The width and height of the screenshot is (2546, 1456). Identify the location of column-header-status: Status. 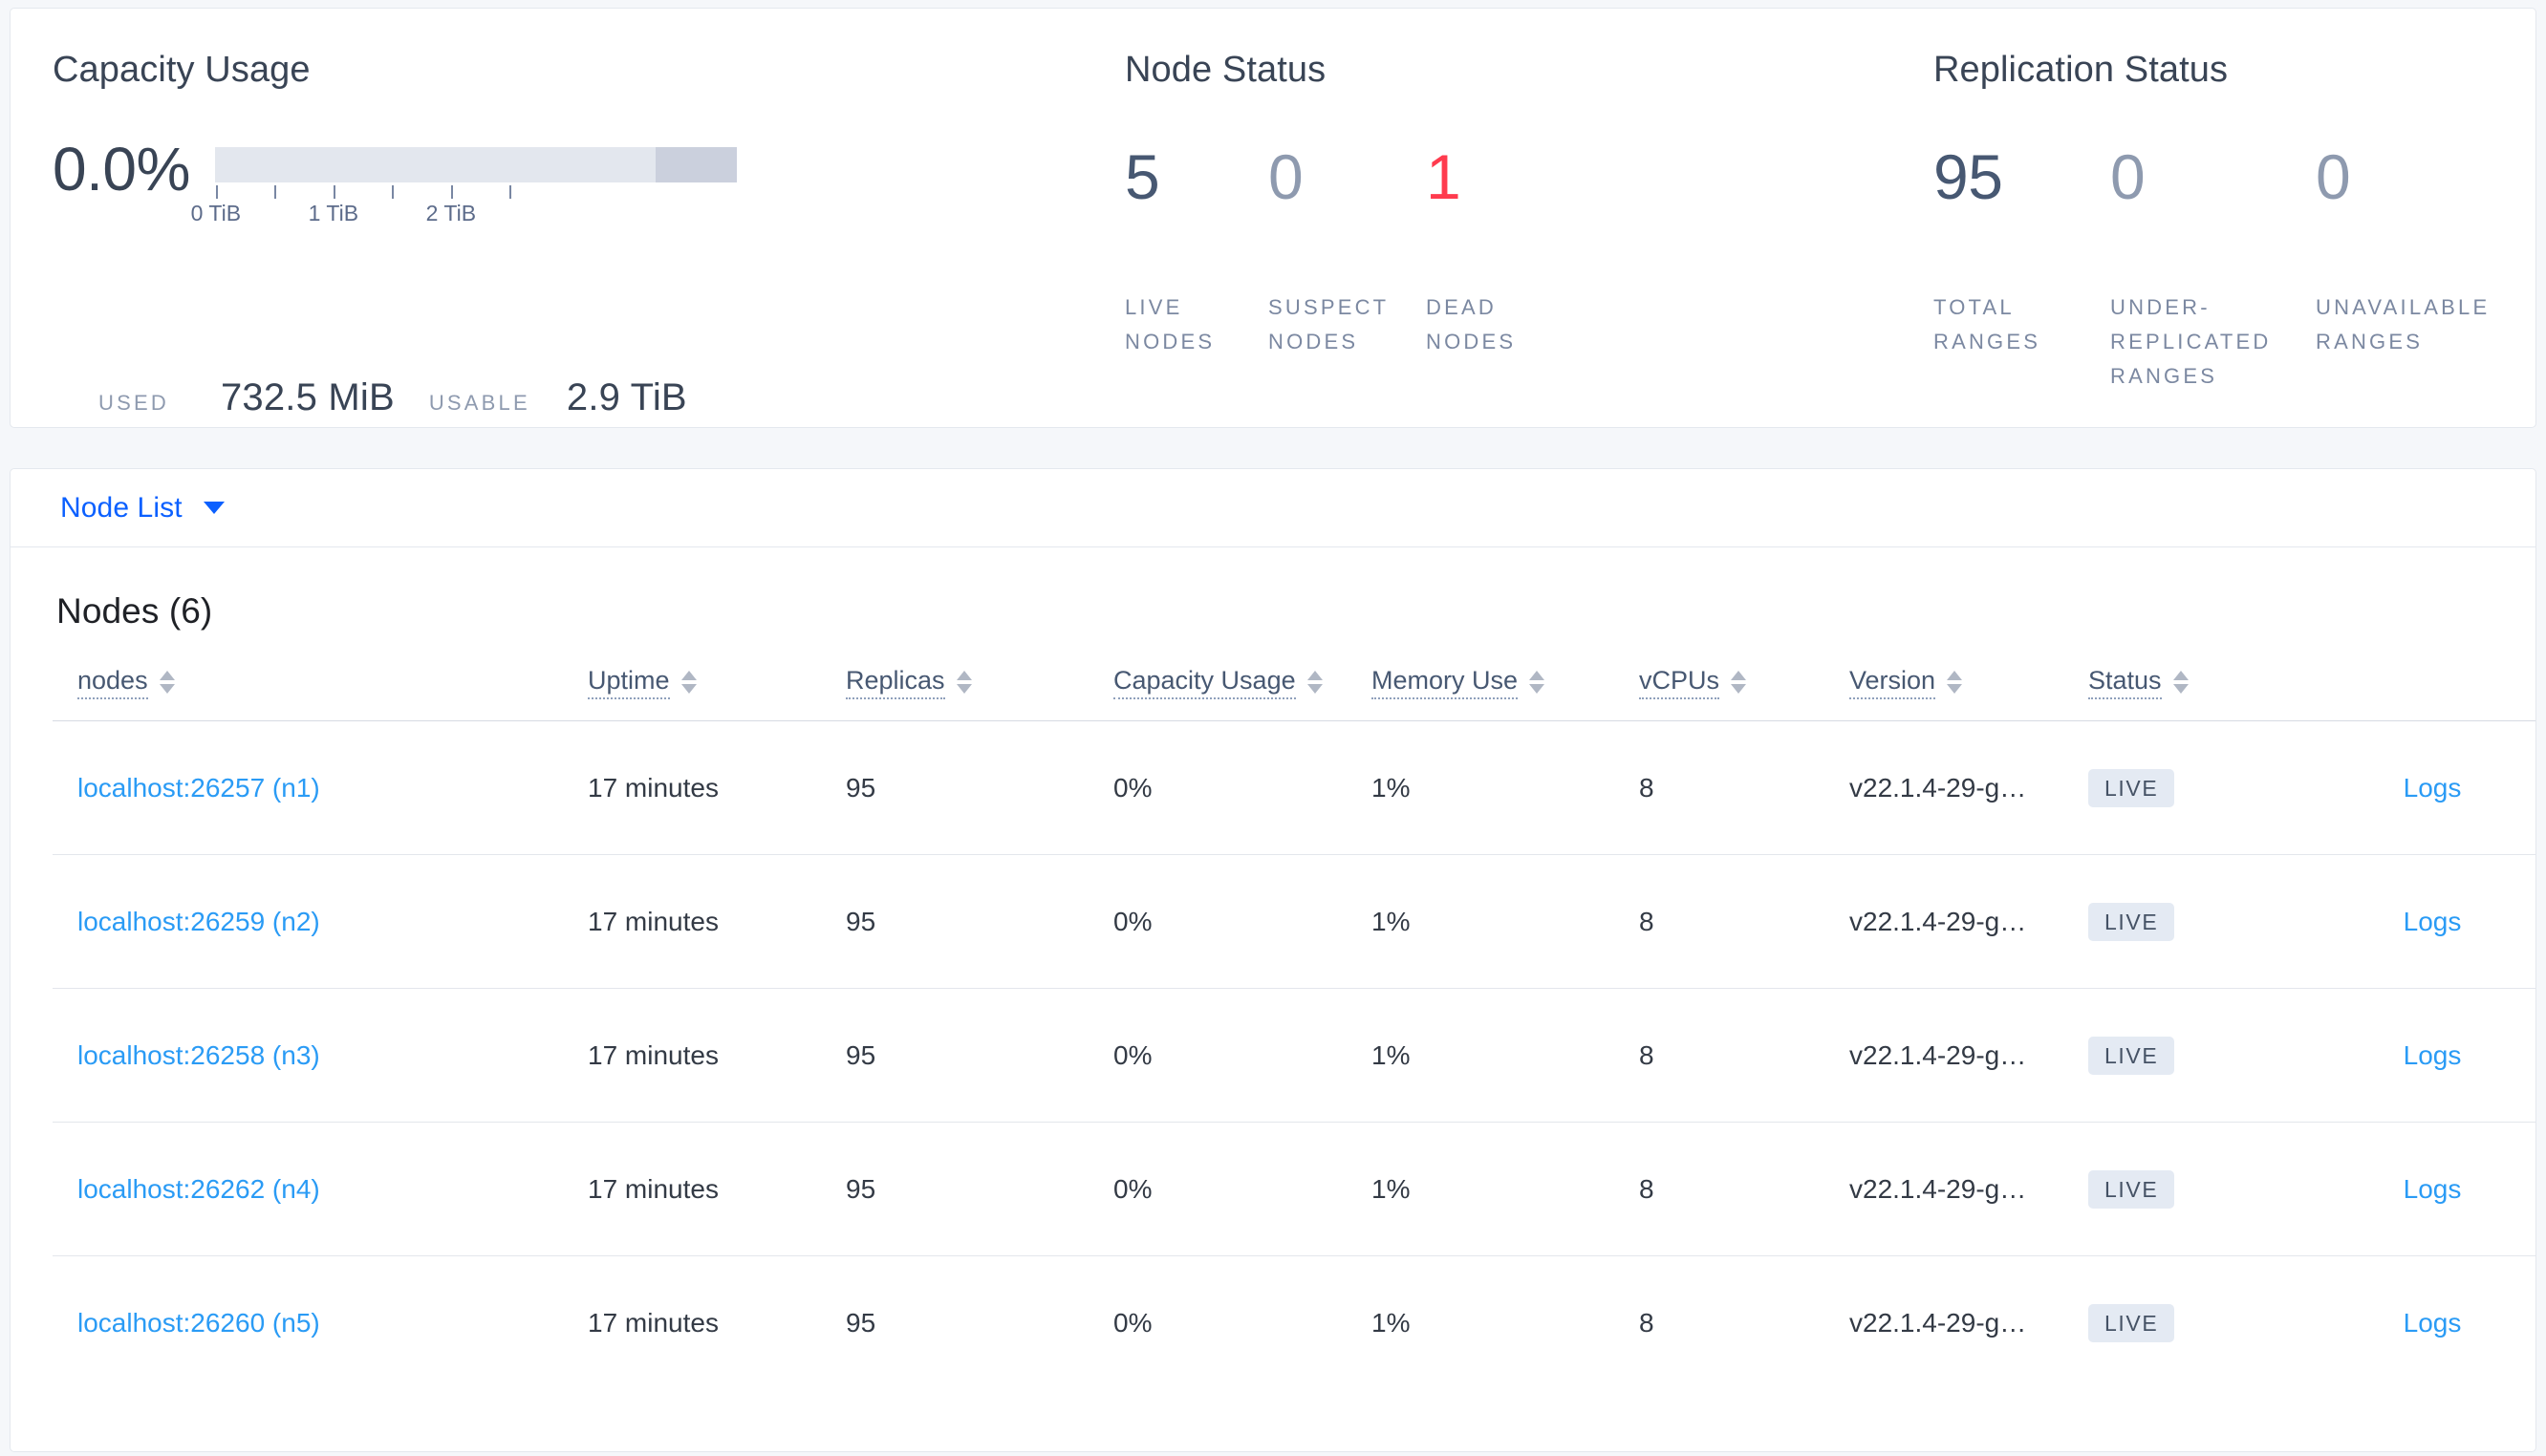
(2207, 694).